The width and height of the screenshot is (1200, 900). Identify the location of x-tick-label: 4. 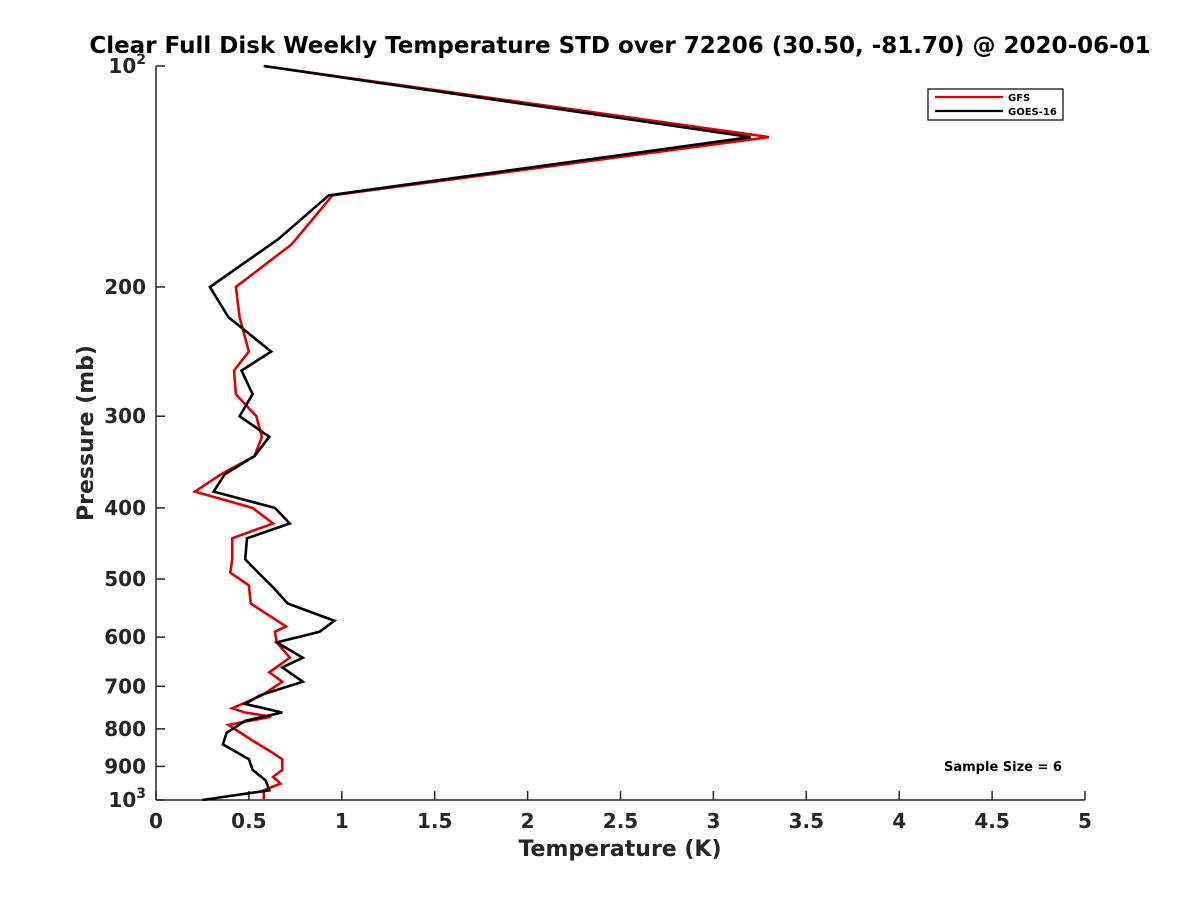
(899, 821).